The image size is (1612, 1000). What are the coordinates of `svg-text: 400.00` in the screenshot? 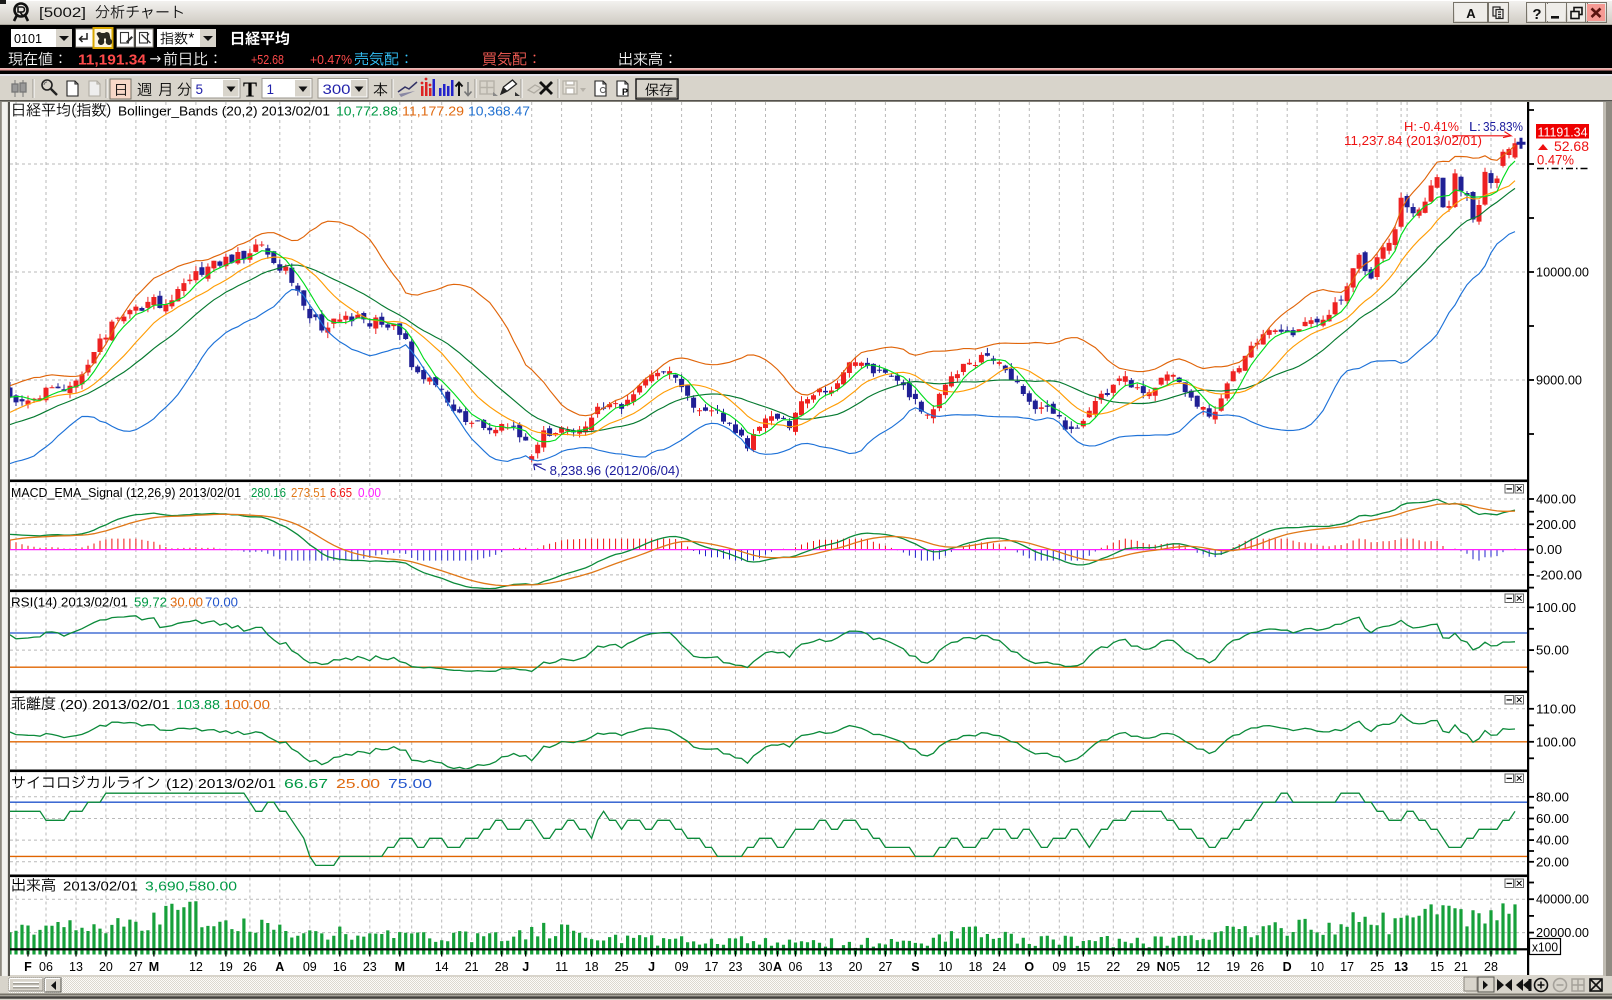 It's located at (1556, 499).